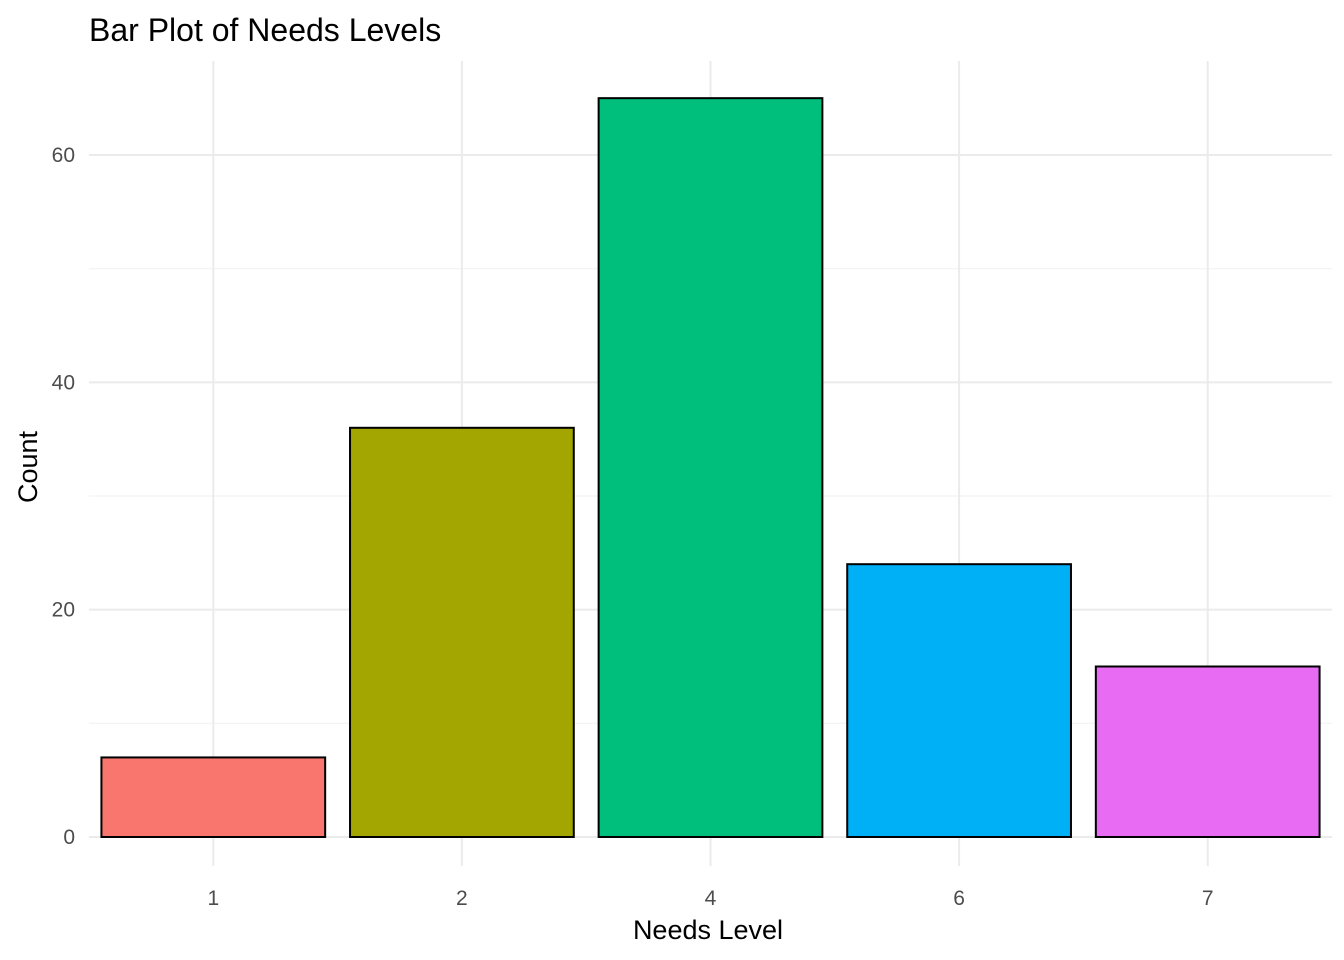 The height and width of the screenshot is (960, 1344). I want to click on x-tick-label: 6, so click(959, 898).